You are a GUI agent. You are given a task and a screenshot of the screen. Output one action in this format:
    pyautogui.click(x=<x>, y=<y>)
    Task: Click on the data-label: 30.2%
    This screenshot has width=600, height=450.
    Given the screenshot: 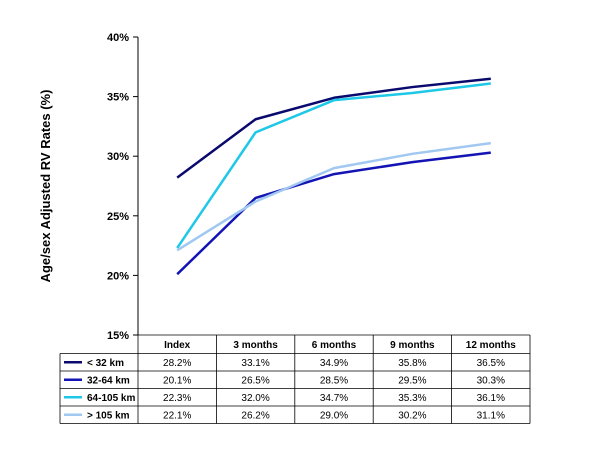 What is the action you would take?
    pyautogui.click(x=412, y=416)
    